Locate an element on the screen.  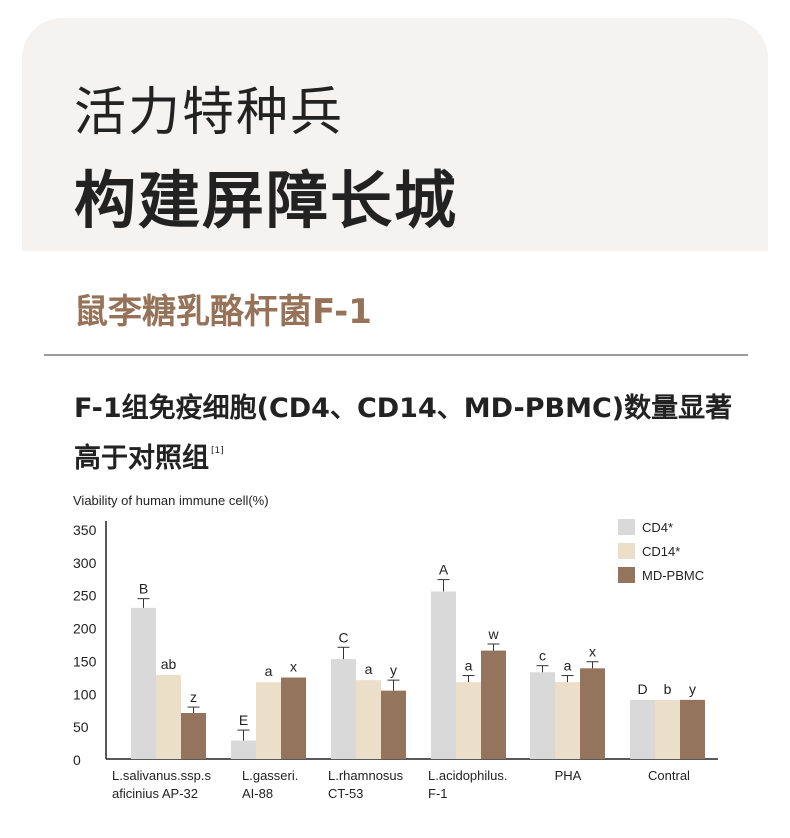
significance-label: E is located at coordinates (243, 720).